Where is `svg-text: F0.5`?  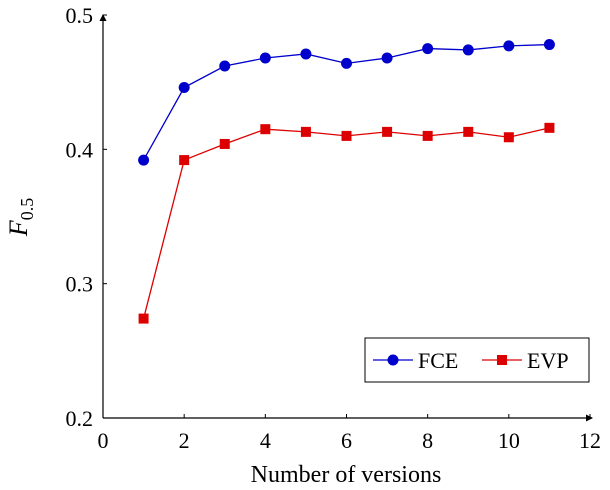 svg-text: F0.5 is located at coordinates (20, 217).